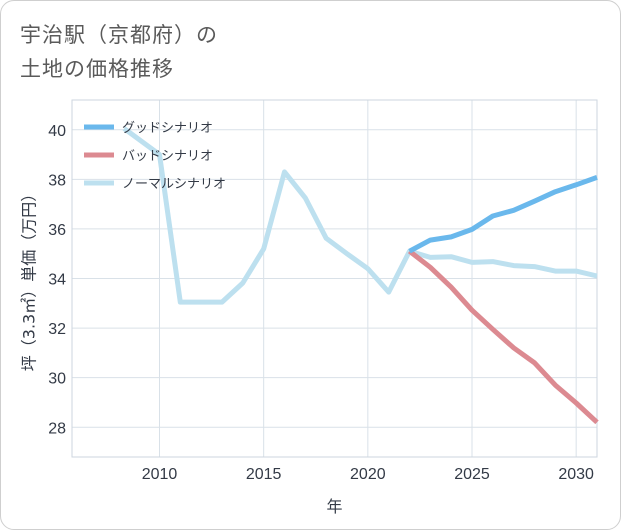 The height and width of the screenshot is (530, 621). Describe the element at coordinates (57, 428) in the screenshot. I see `y-tick-label: 28` at that location.